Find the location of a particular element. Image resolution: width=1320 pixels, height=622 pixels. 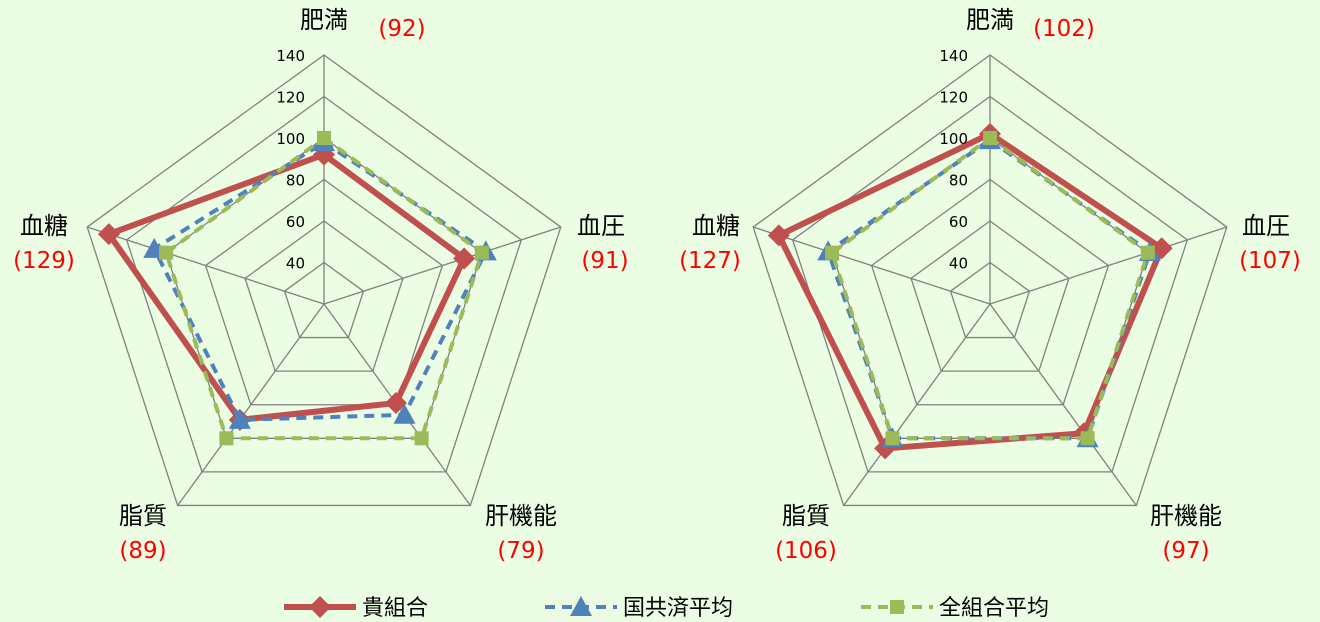

axis-value: (97) is located at coordinates (1185, 551).